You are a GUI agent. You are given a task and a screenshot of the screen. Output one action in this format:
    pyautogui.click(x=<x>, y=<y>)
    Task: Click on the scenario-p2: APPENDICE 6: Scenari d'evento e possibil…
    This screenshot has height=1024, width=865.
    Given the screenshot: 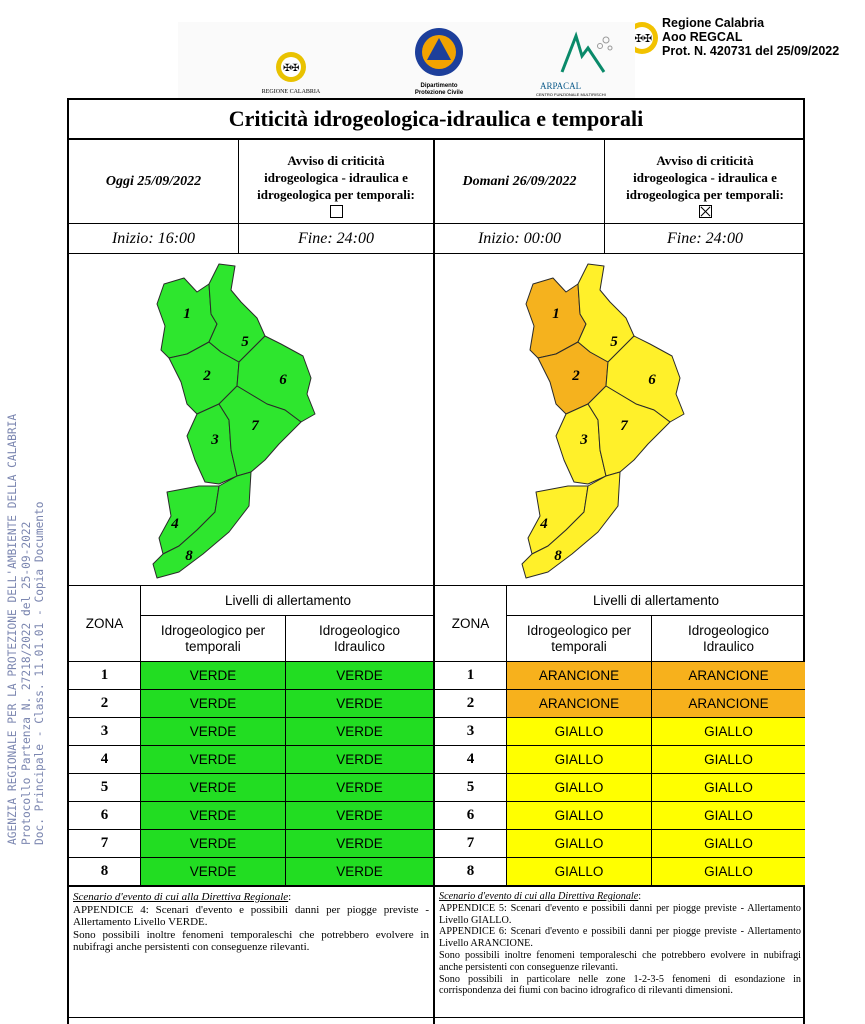 What is the action you would take?
    pyautogui.click(x=620, y=938)
    